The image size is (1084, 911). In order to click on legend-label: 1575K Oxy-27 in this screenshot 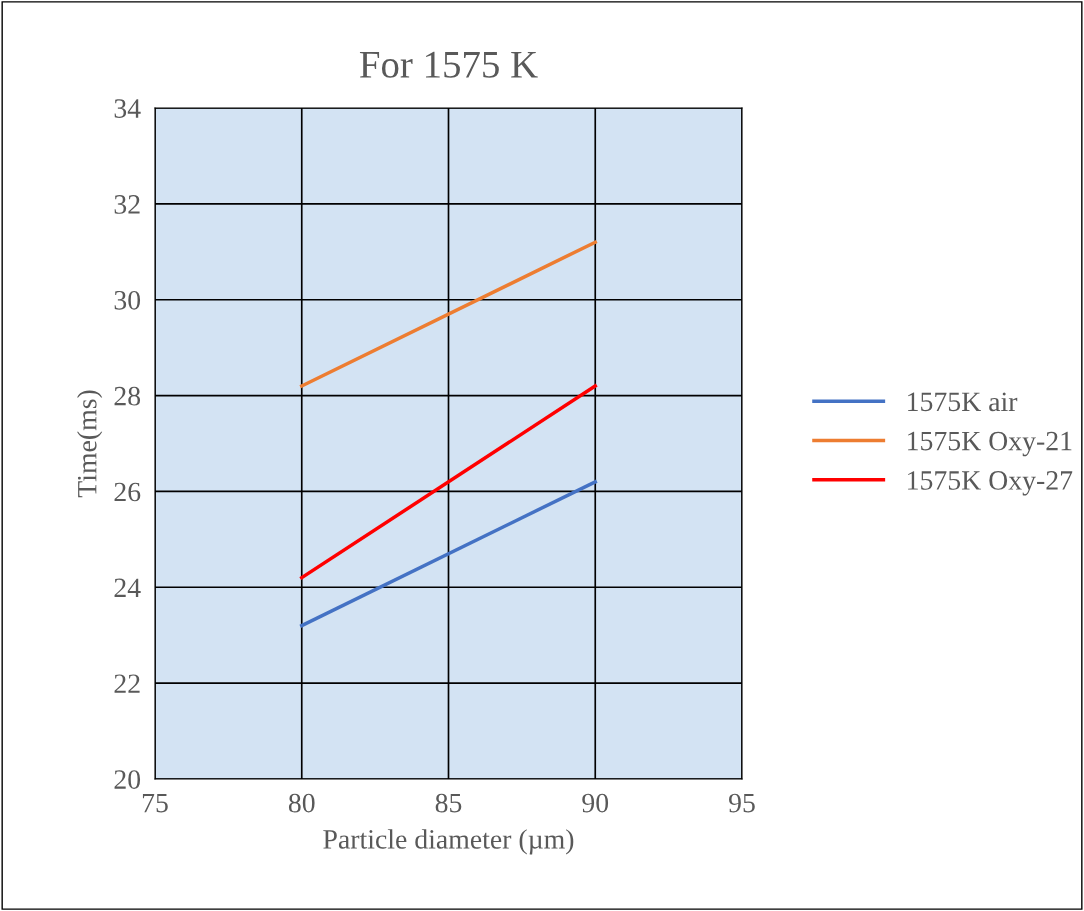, I will do `click(990, 483)`.